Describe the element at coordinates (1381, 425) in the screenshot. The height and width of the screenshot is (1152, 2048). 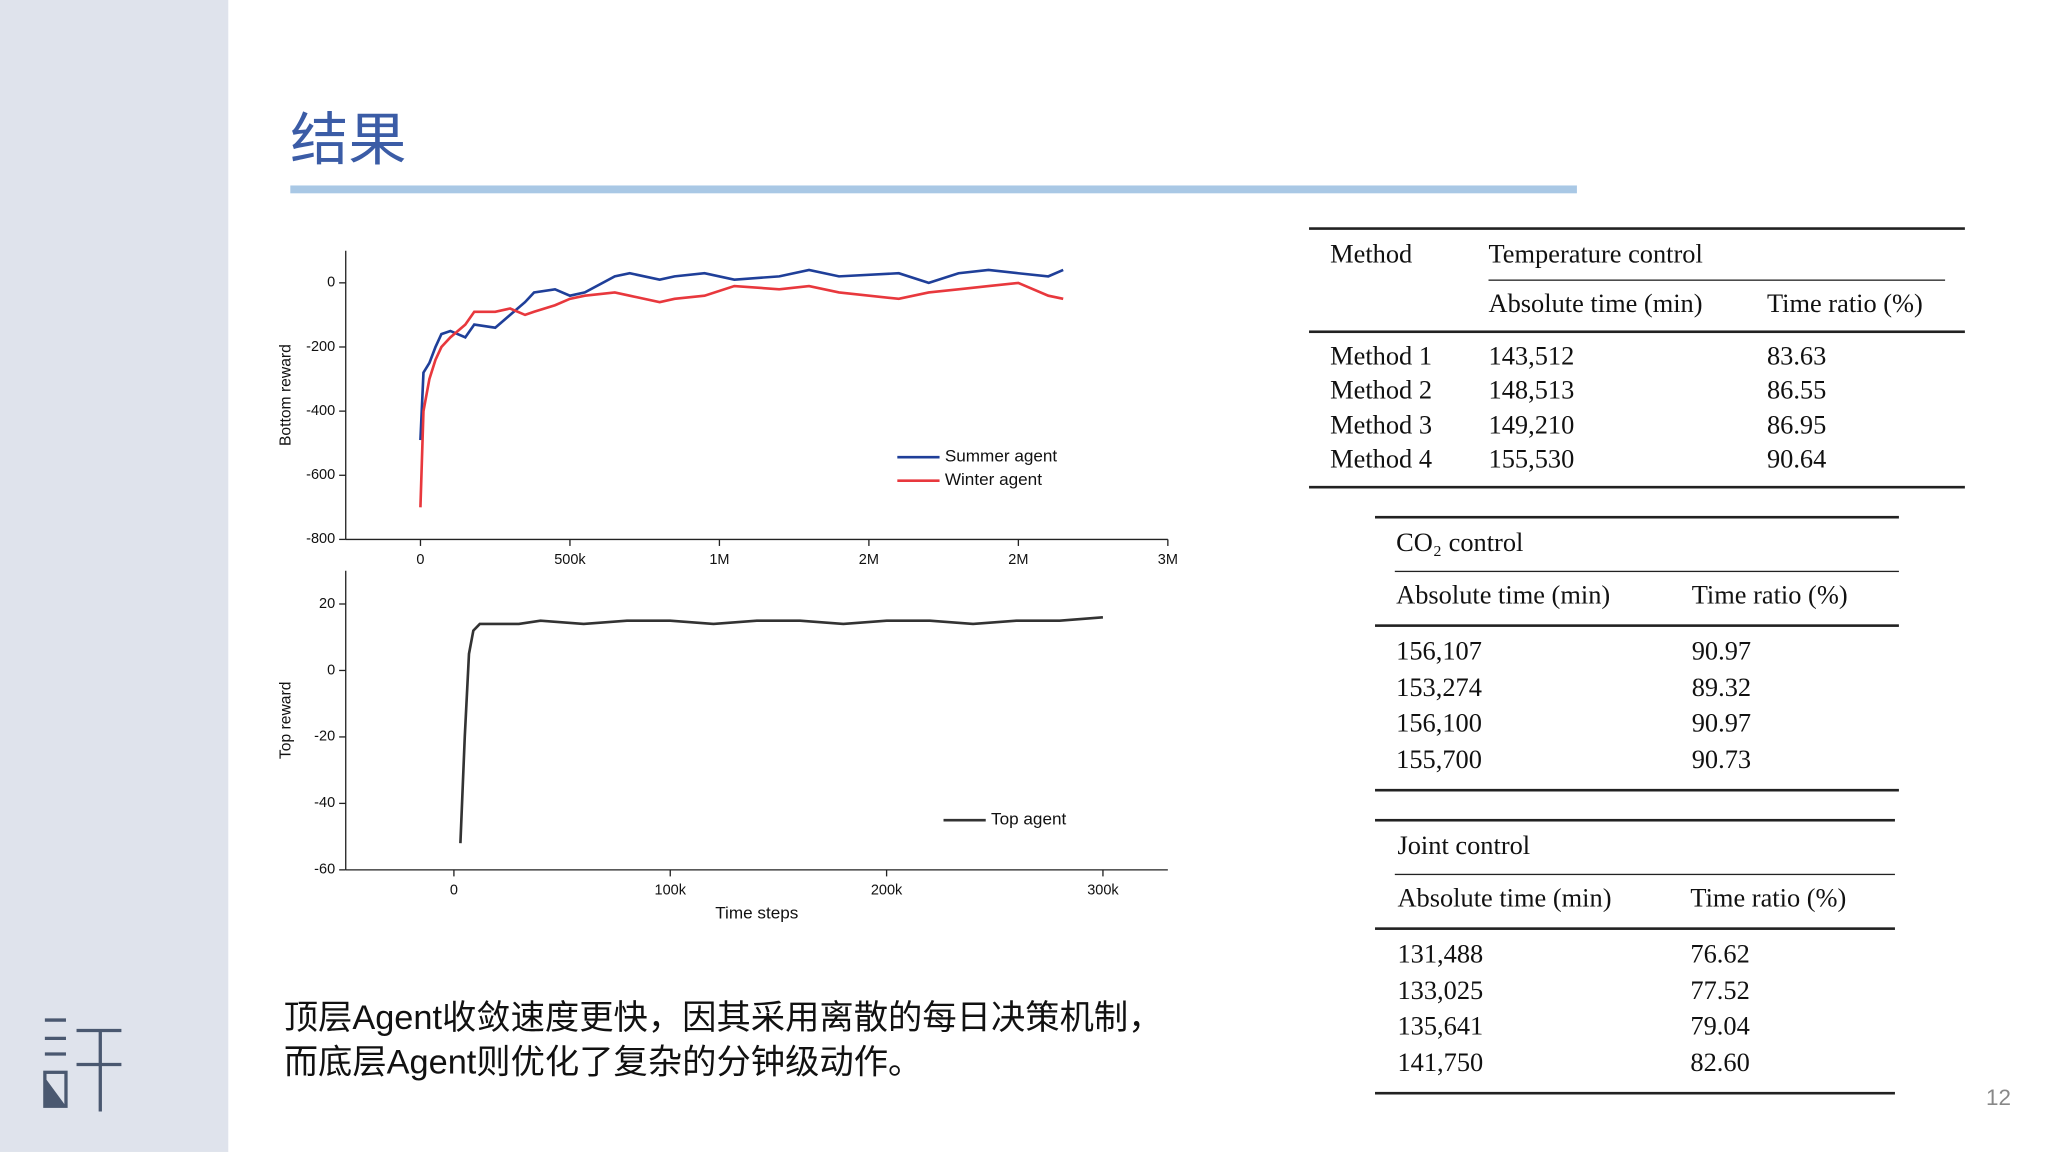
I see `table-cell: Method 3` at that location.